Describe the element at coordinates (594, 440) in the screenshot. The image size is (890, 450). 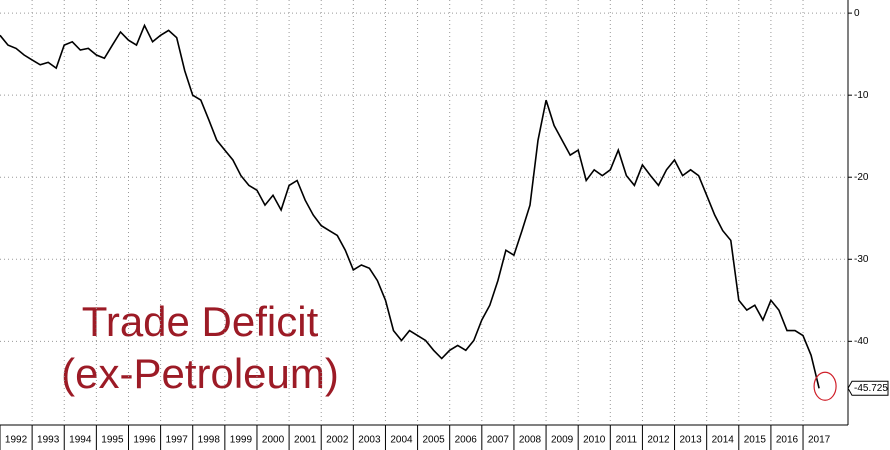
I see `x-tick-label: 2010` at that location.